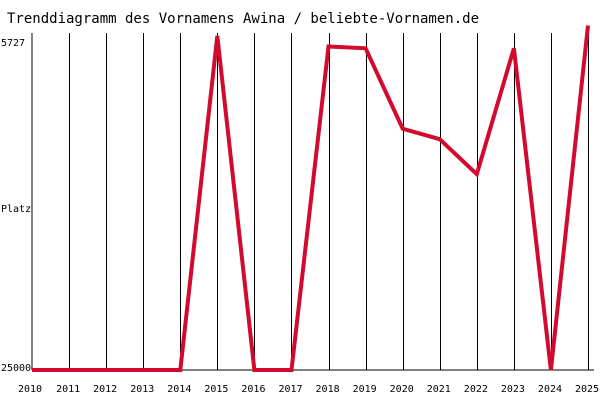 The width and height of the screenshot is (600, 400). I want to click on x-tick-2014: 2014, so click(179, 389).